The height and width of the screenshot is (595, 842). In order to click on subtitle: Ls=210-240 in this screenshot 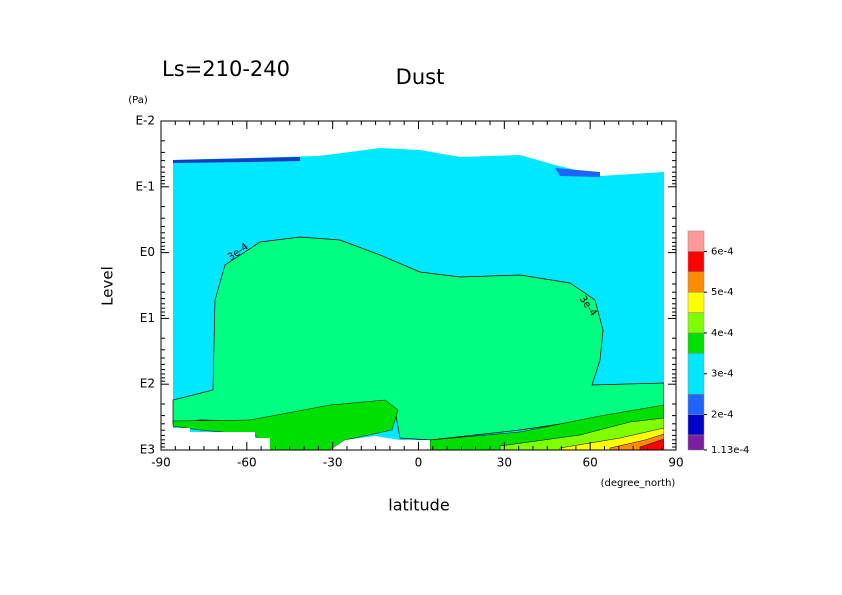, I will do `click(226, 69)`.